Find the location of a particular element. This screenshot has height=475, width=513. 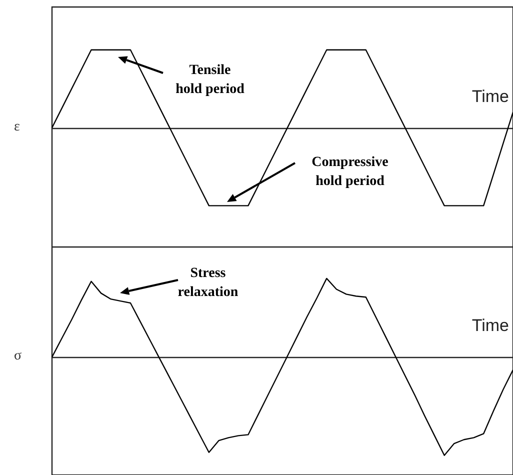

annotation: Tensile hold period is located at coordinates (210, 80).